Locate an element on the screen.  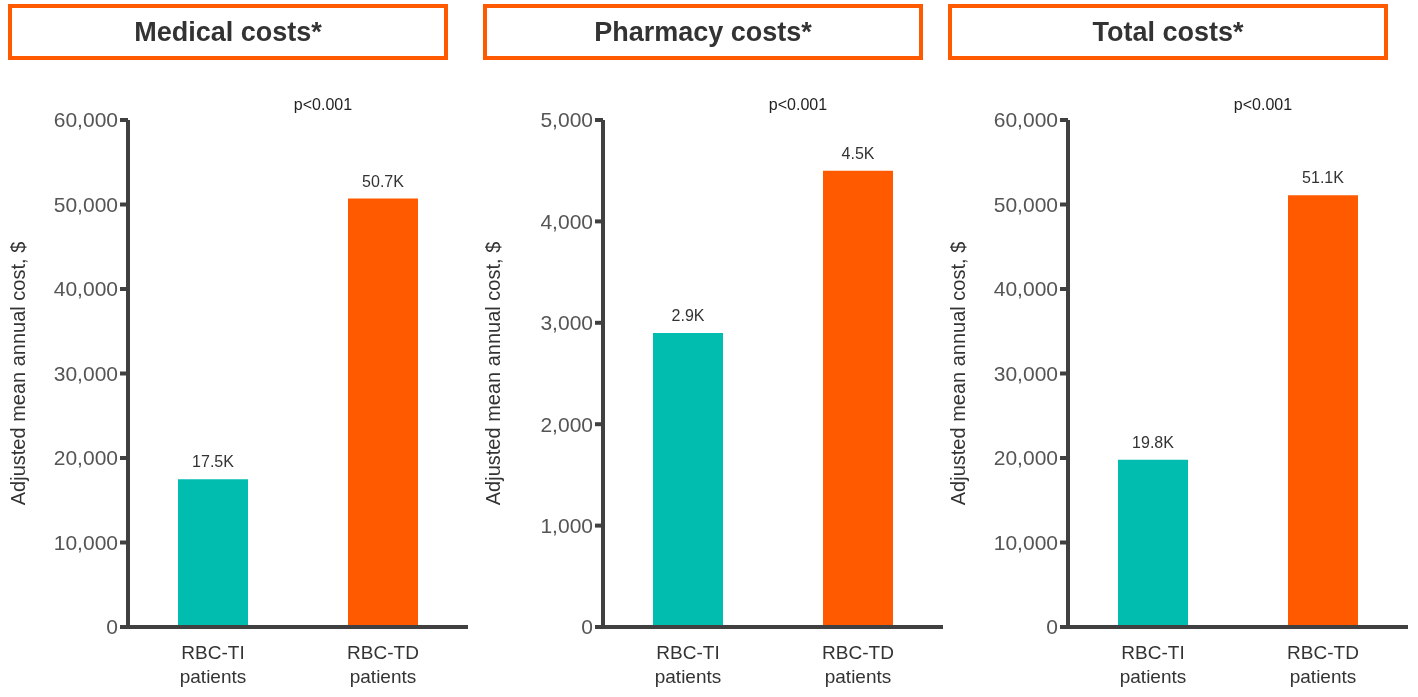
y-tick-label: 2,000 is located at coordinates (566, 424).